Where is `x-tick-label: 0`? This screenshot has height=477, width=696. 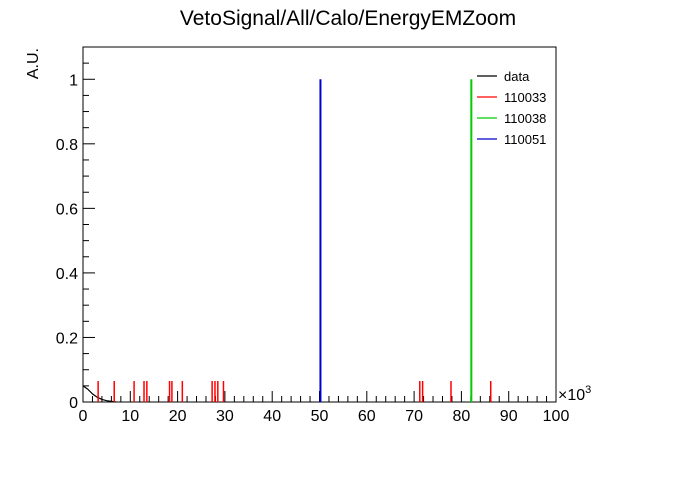
x-tick-label: 0 is located at coordinates (83, 416).